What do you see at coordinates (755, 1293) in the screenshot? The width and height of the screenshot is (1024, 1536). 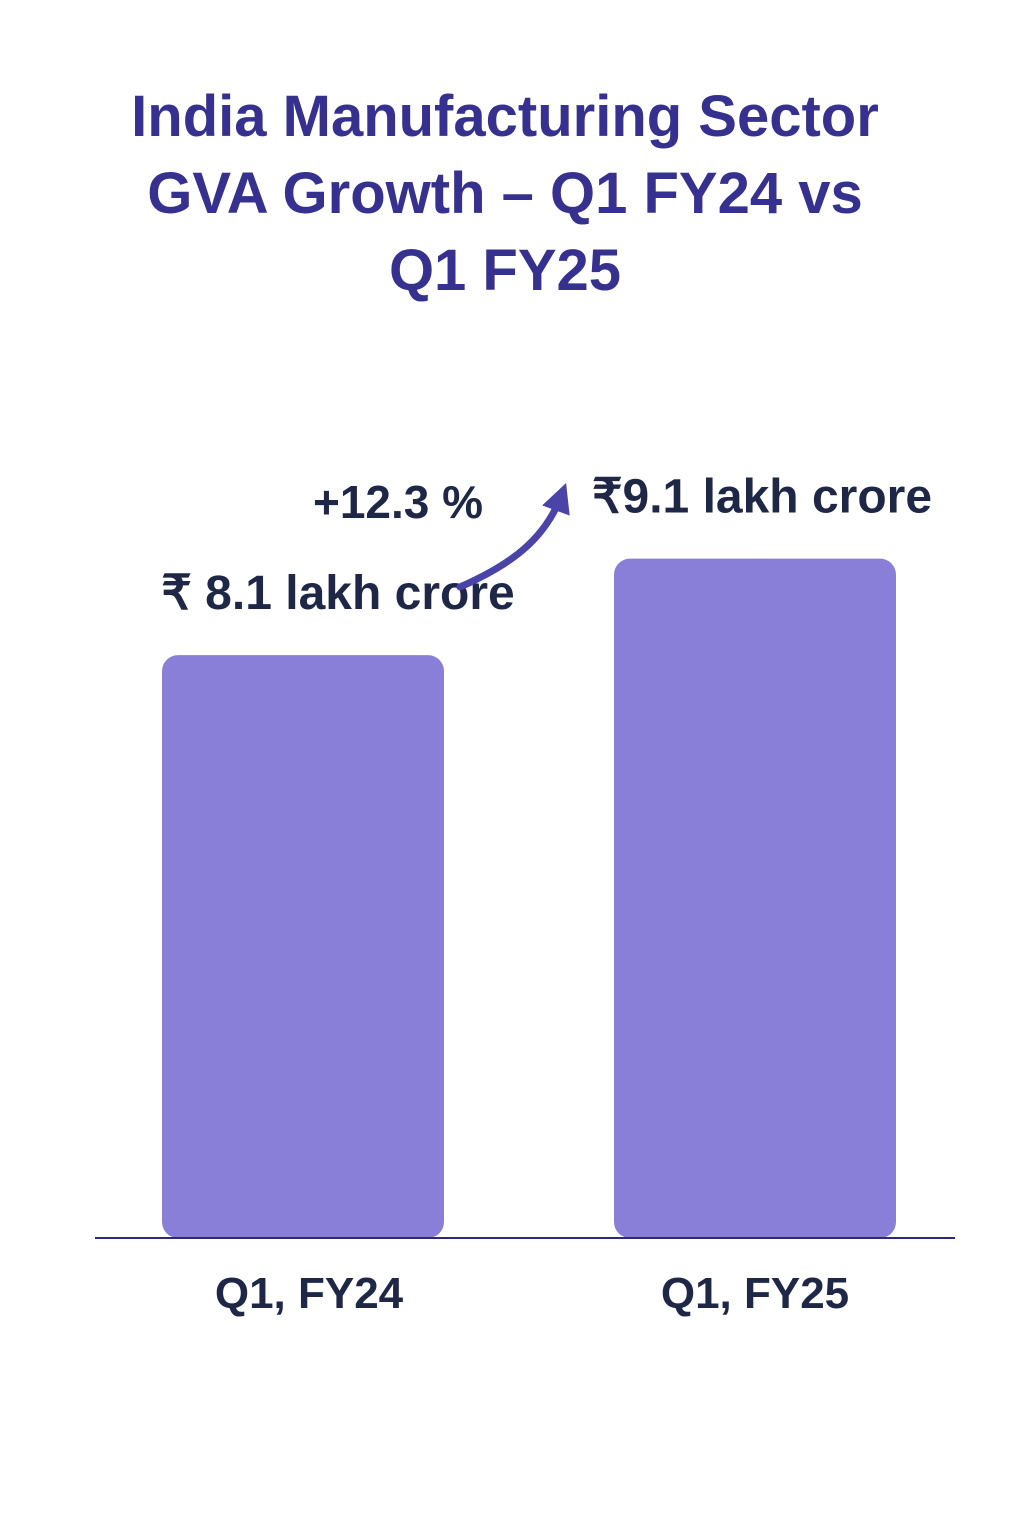 I see `x-tick-label-2: Q1, FY25` at bounding box center [755, 1293].